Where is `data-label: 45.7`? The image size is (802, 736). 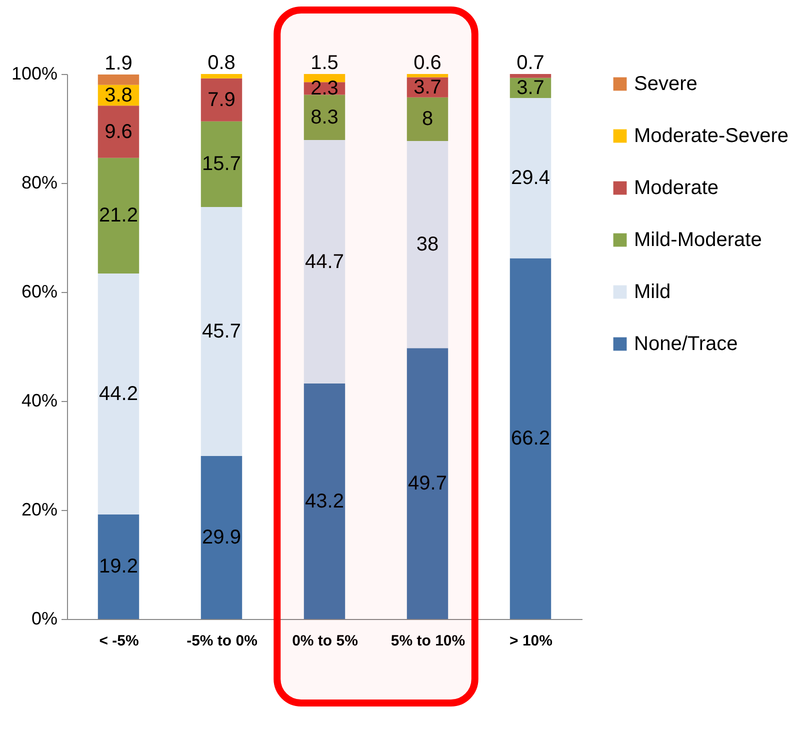 data-label: 45.7 is located at coordinates (221, 331).